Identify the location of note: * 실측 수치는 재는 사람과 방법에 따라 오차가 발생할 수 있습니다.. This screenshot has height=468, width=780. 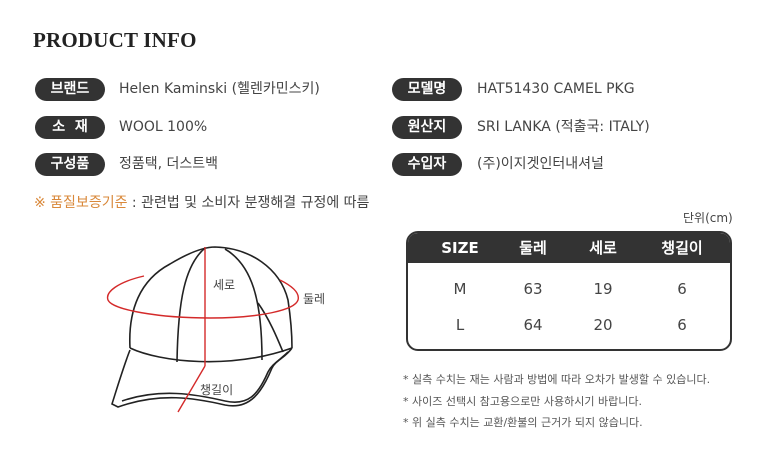
(557, 379).